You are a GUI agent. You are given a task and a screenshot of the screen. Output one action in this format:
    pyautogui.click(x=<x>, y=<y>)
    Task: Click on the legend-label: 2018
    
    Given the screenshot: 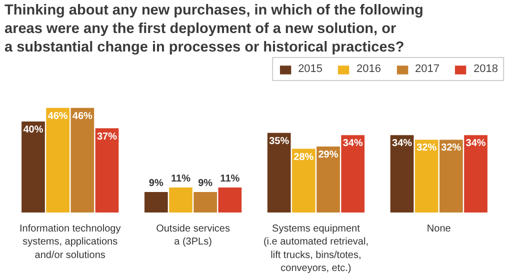 What is the action you would take?
    pyautogui.click(x=486, y=69)
    